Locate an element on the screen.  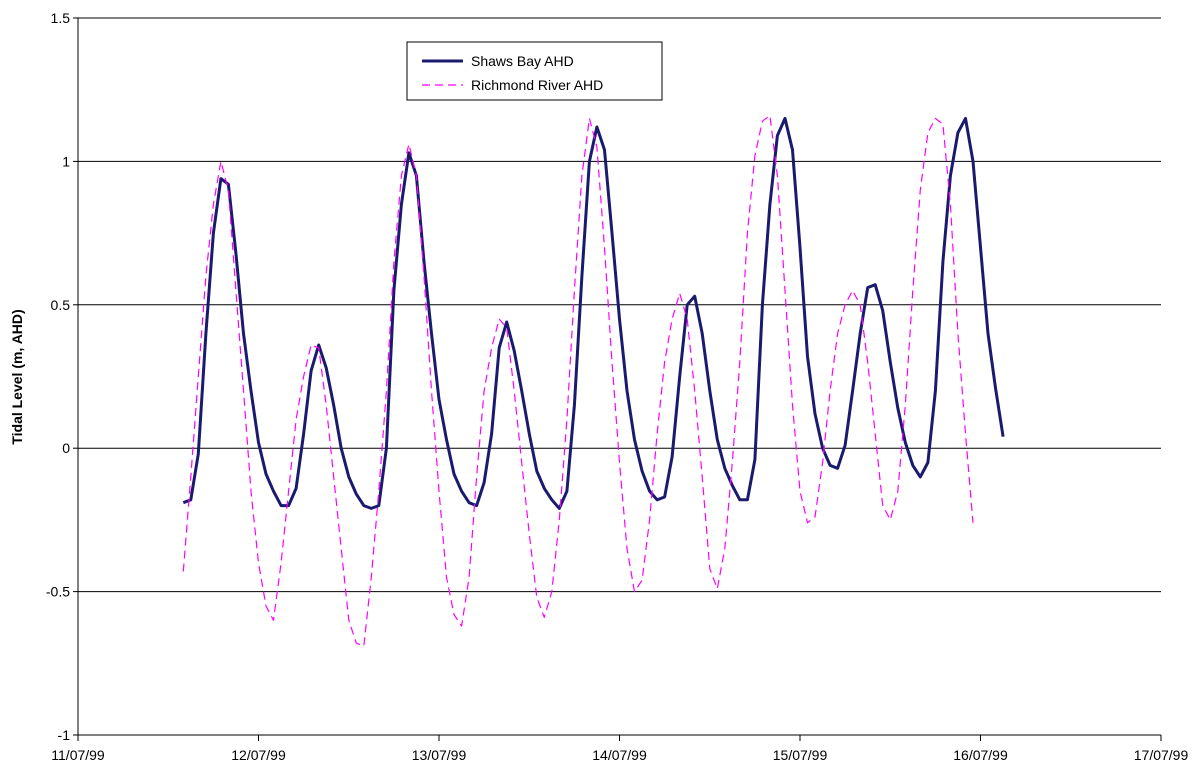
y-tick-label: 1.5 is located at coordinates (61, 18).